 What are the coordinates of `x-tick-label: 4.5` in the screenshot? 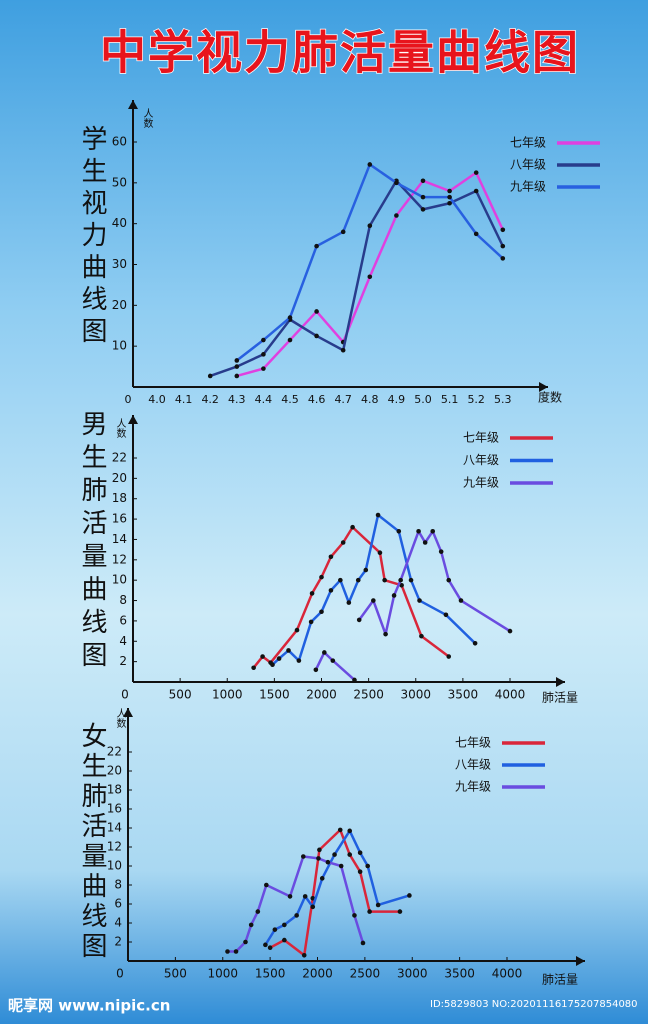 It's located at (290, 399).